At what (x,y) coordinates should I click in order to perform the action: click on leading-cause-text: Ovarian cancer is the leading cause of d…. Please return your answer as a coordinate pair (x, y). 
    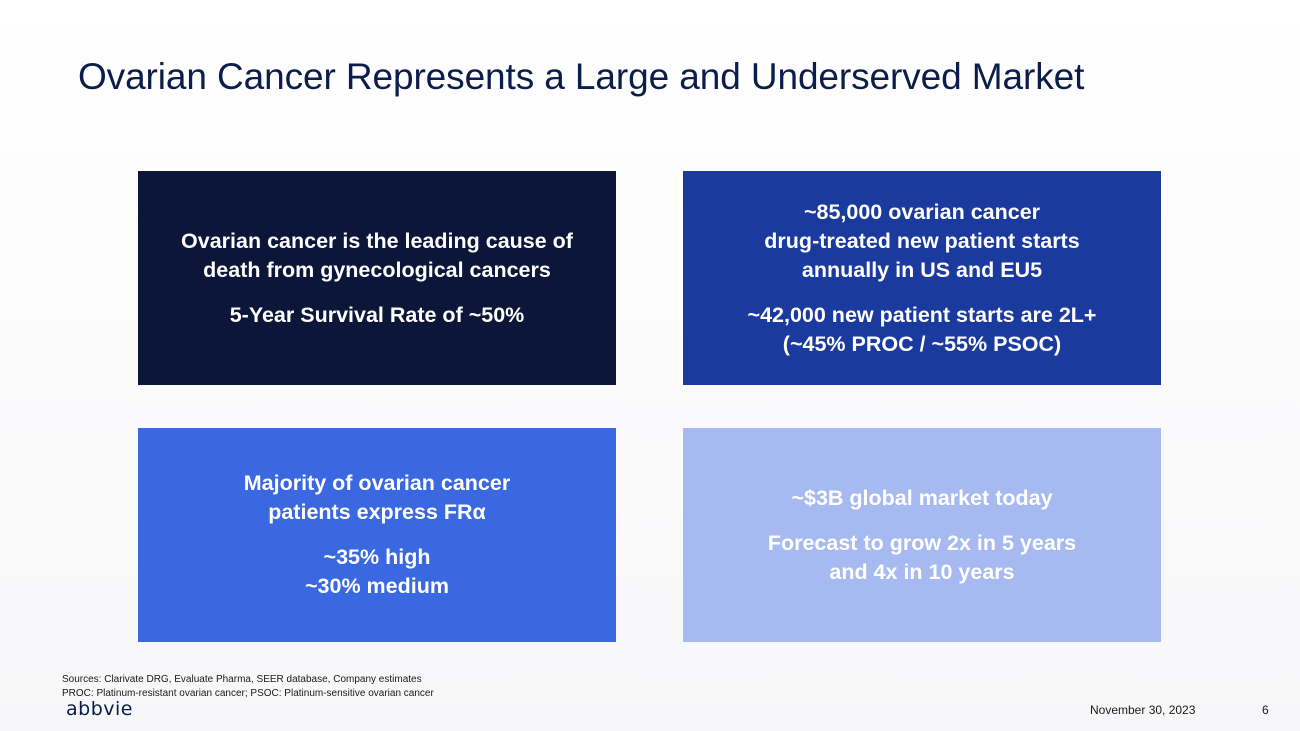
    Looking at the image, I should click on (377, 255).